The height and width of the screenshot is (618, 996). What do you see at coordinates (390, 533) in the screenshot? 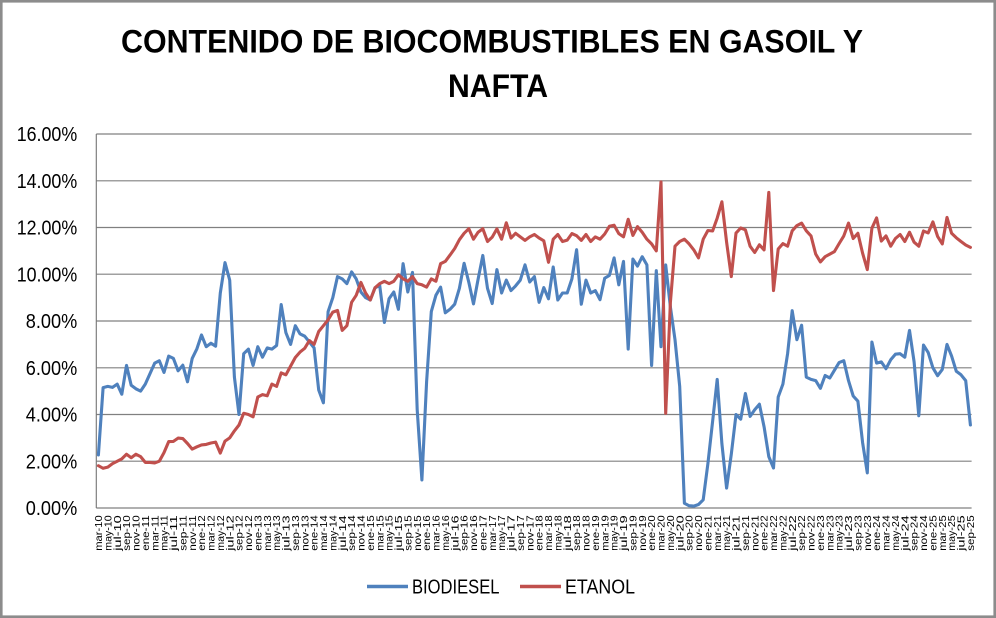
I see `svg-text: may-15` at bounding box center [390, 533].